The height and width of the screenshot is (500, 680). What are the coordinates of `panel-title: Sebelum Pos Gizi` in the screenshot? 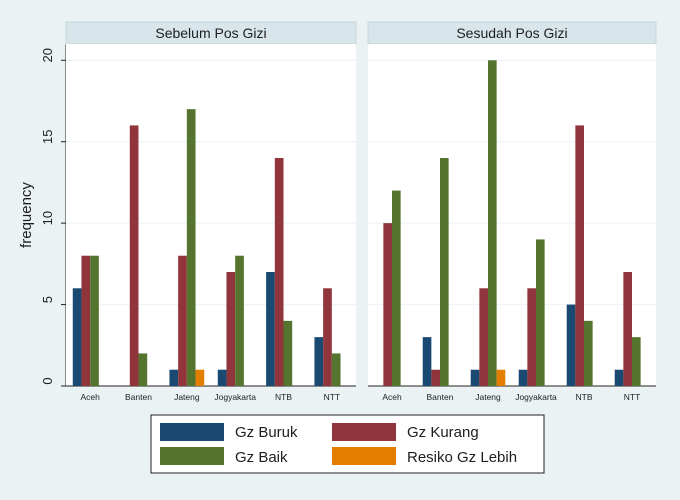 It's located at (210, 33).